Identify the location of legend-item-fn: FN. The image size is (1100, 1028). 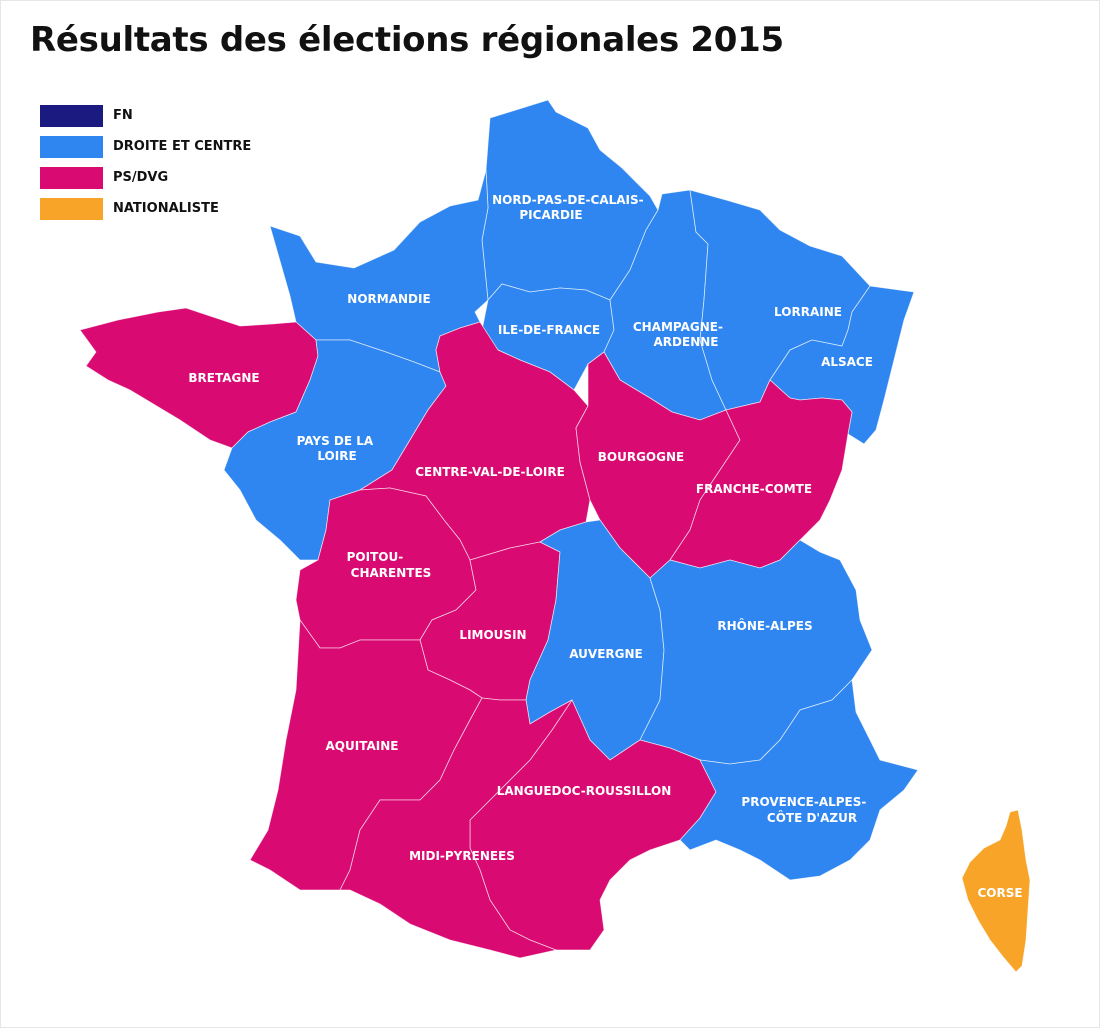
(145, 115).